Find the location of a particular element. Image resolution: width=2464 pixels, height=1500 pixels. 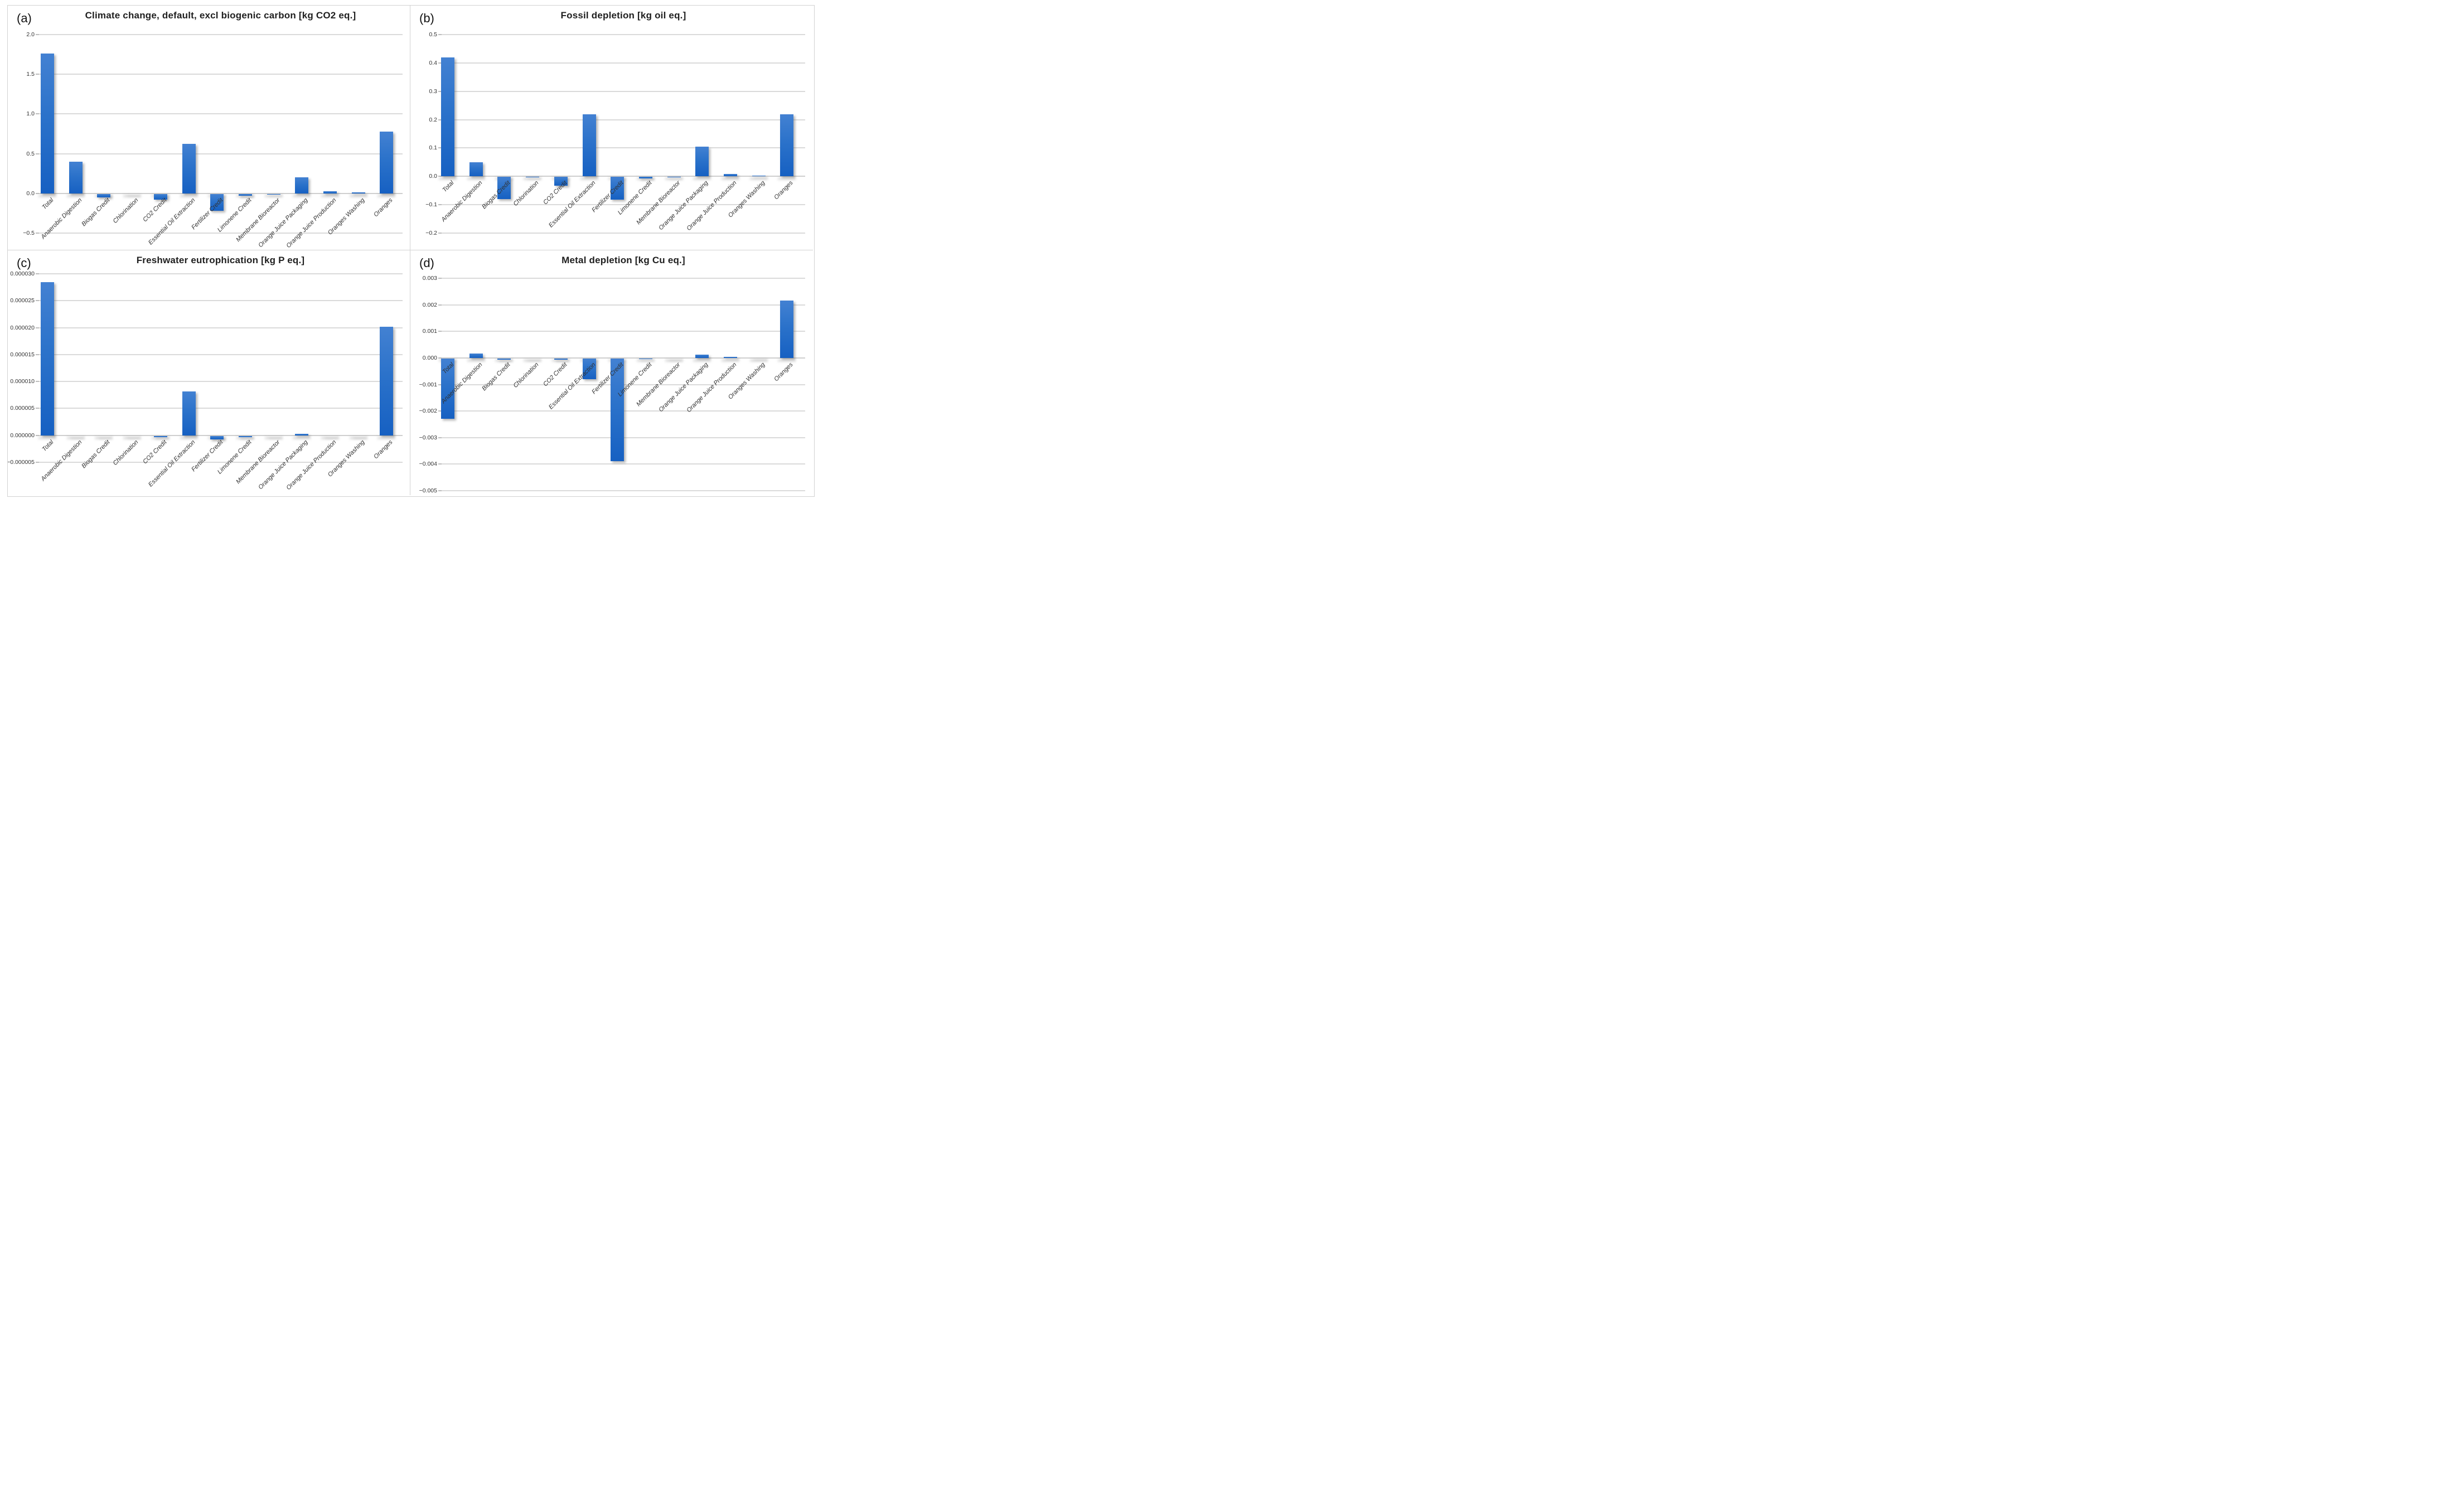

y-axis-tick-label: 0.000005 is located at coordinates (22, 408).